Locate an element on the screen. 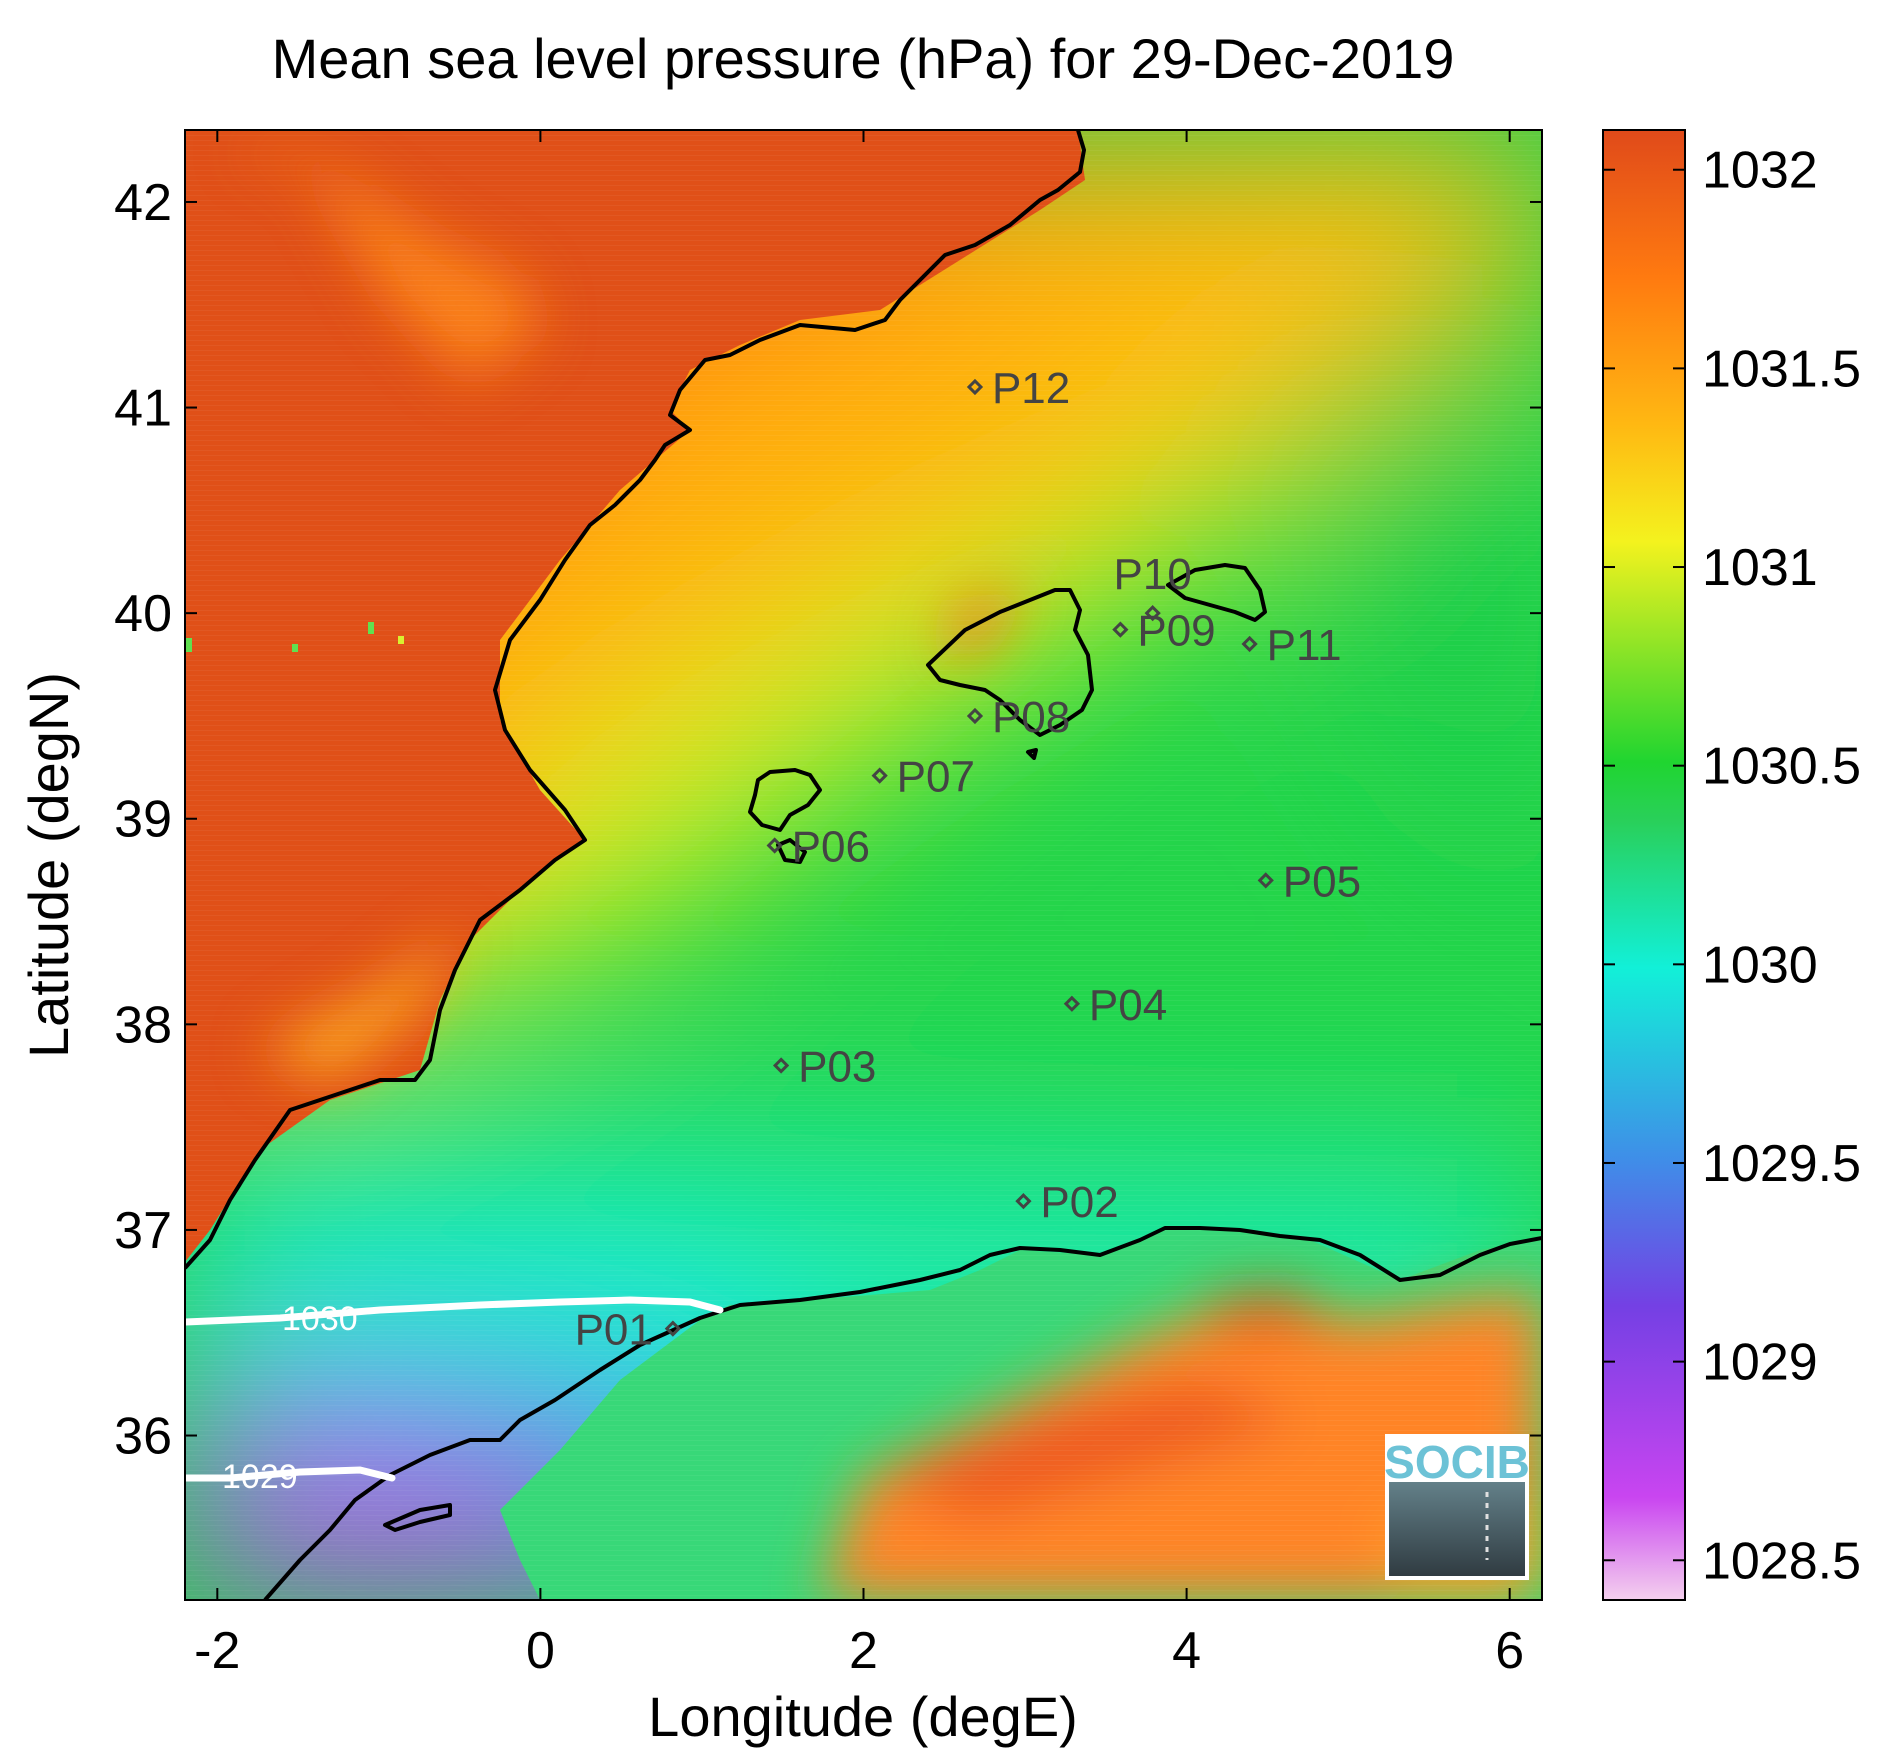 This screenshot has width=1904, height=1758. y-tick-label: 42 is located at coordinates (143, 203).